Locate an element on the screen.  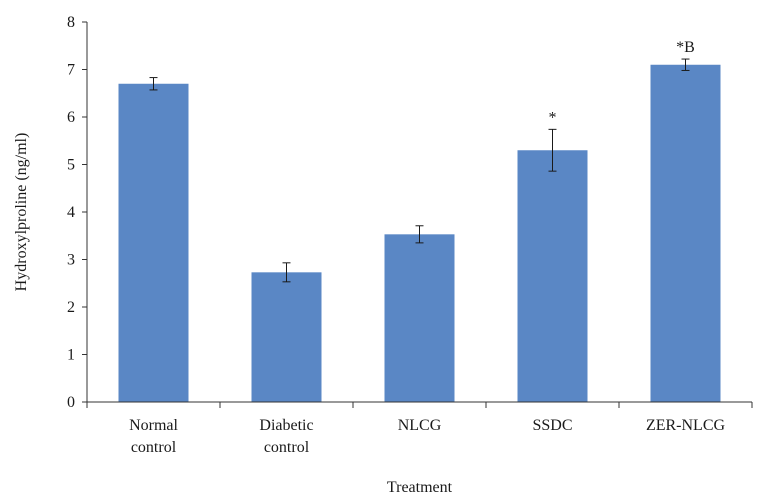
y-tick-label: 8 is located at coordinates (71, 22).